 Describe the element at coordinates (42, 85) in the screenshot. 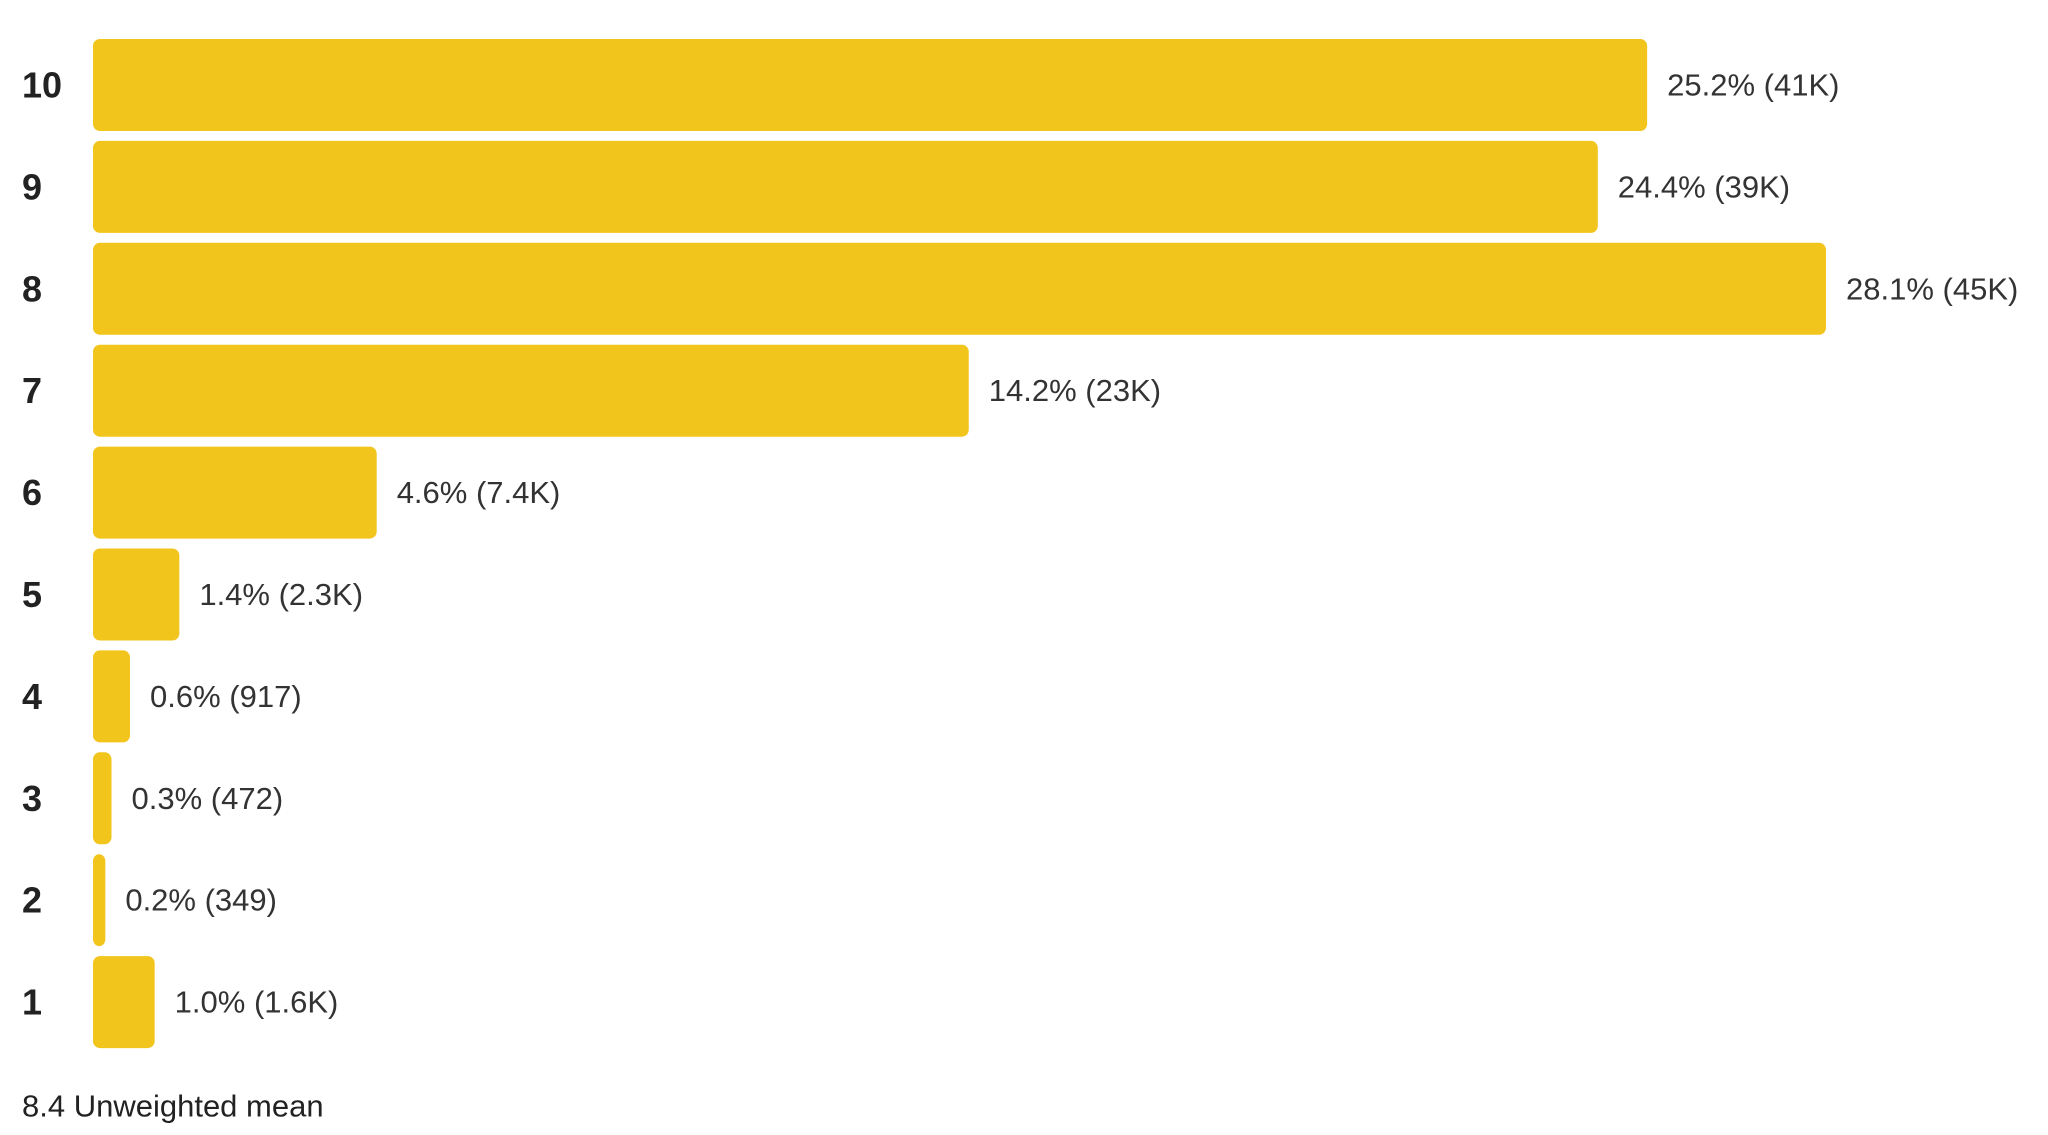

I see `category-label: 10` at that location.